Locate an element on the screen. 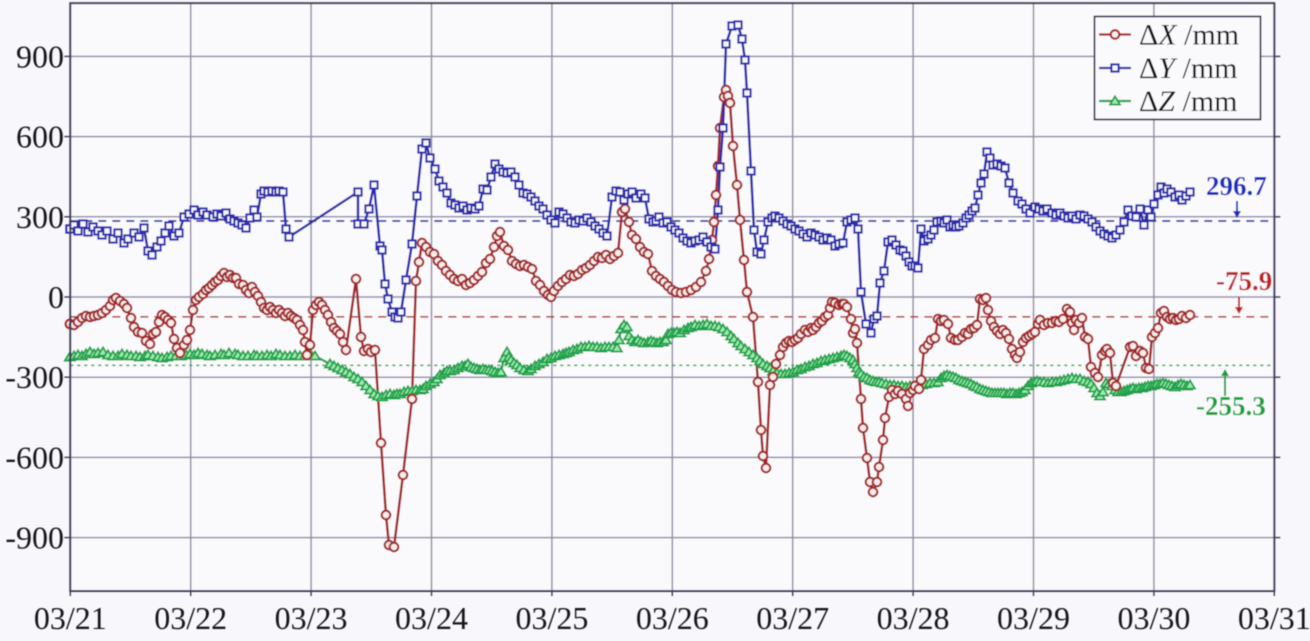 This screenshot has width=1310, height=641. svg-text: 296.7 is located at coordinates (1236, 186).